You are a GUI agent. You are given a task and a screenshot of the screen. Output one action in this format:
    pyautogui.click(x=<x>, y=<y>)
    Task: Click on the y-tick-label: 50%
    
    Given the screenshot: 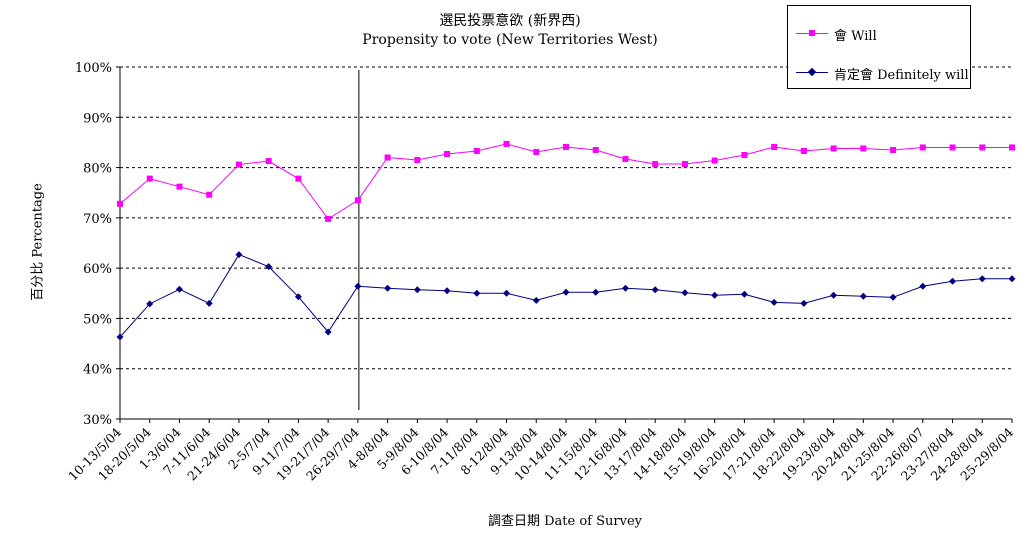 What is the action you would take?
    pyautogui.click(x=97, y=319)
    